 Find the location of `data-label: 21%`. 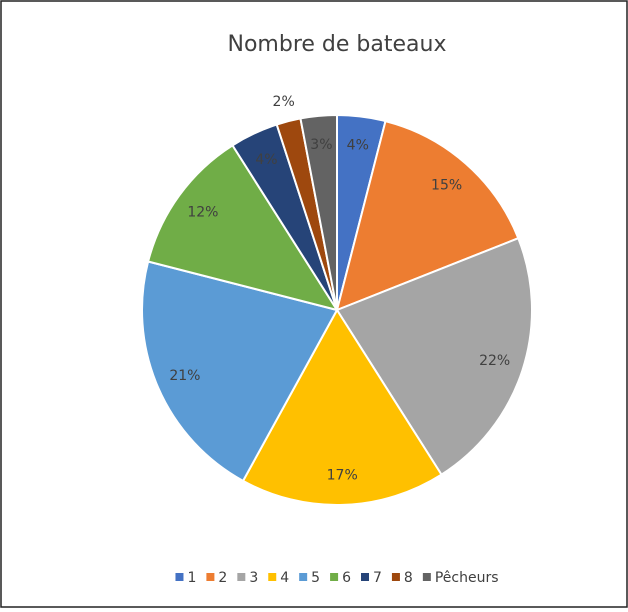

data-label: 21% is located at coordinates (184, 376).